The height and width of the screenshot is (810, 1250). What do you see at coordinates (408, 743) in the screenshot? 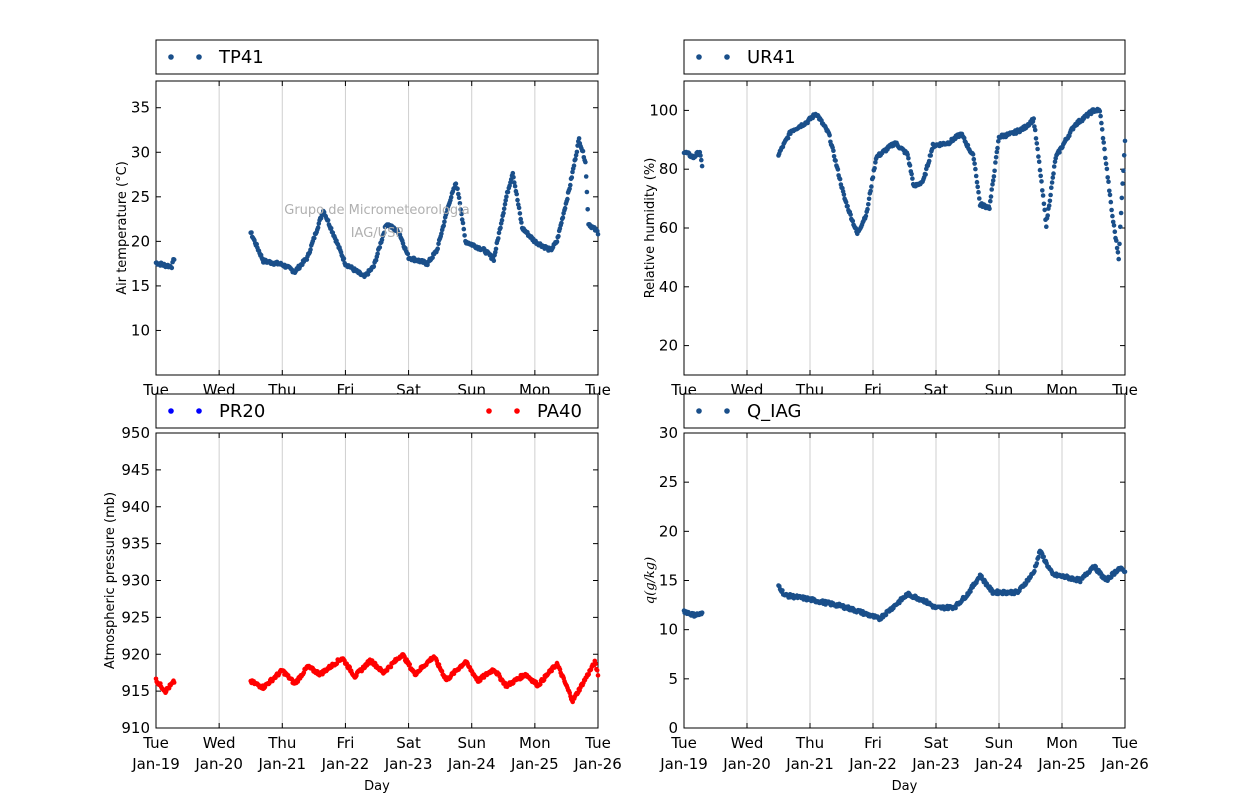
I see `x-tick-label-day: Sat` at bounding box center [408, 743].